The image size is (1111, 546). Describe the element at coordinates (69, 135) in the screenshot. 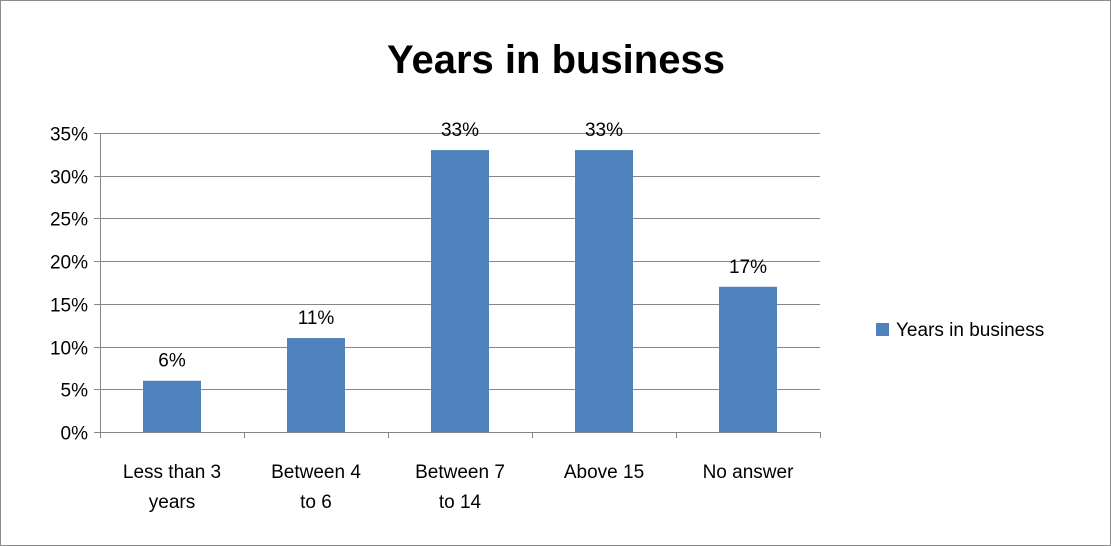

I see `y-tick-label: 35%` at that location.